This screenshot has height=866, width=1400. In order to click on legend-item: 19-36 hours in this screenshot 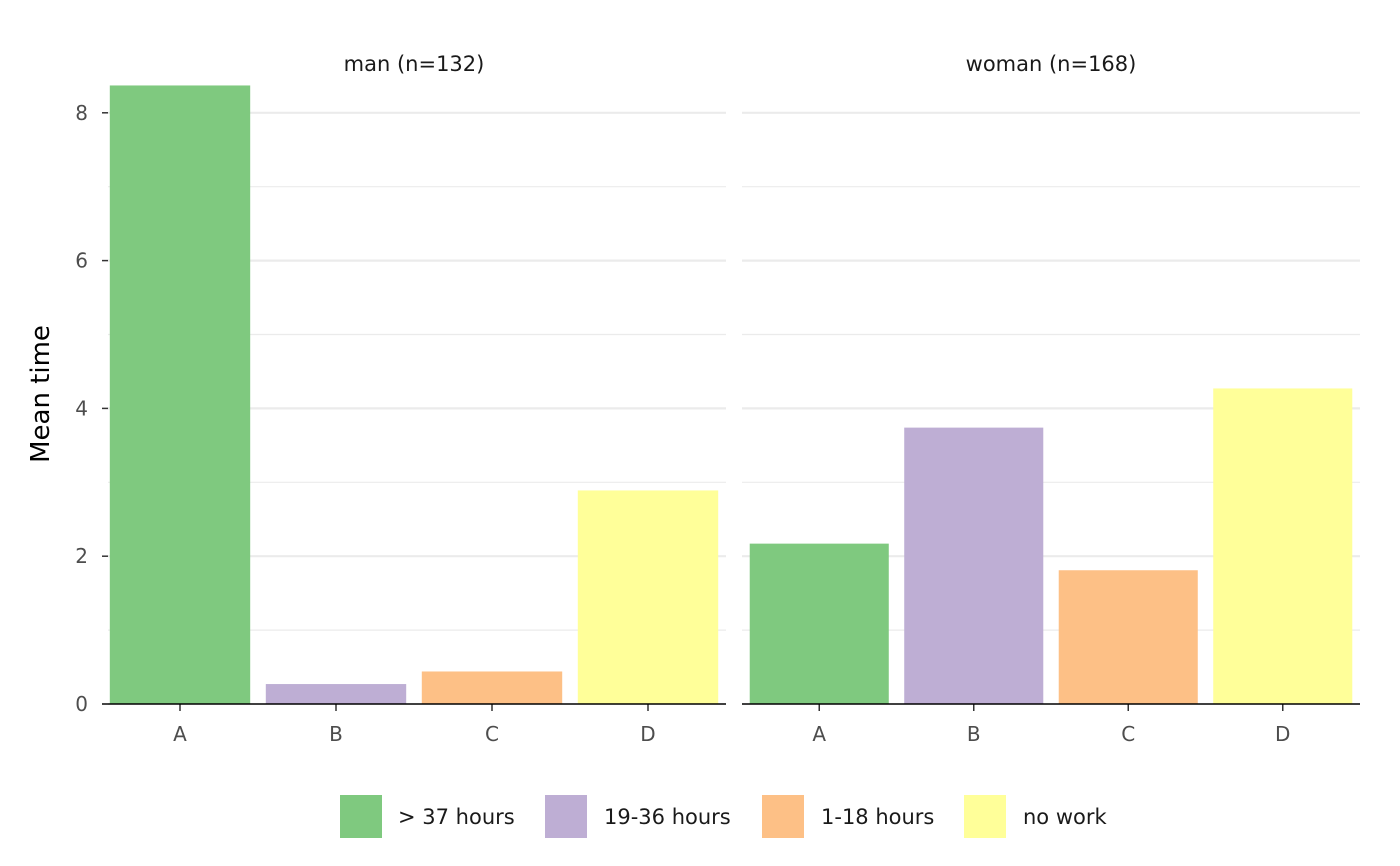, I will do `click(638, 816)`.